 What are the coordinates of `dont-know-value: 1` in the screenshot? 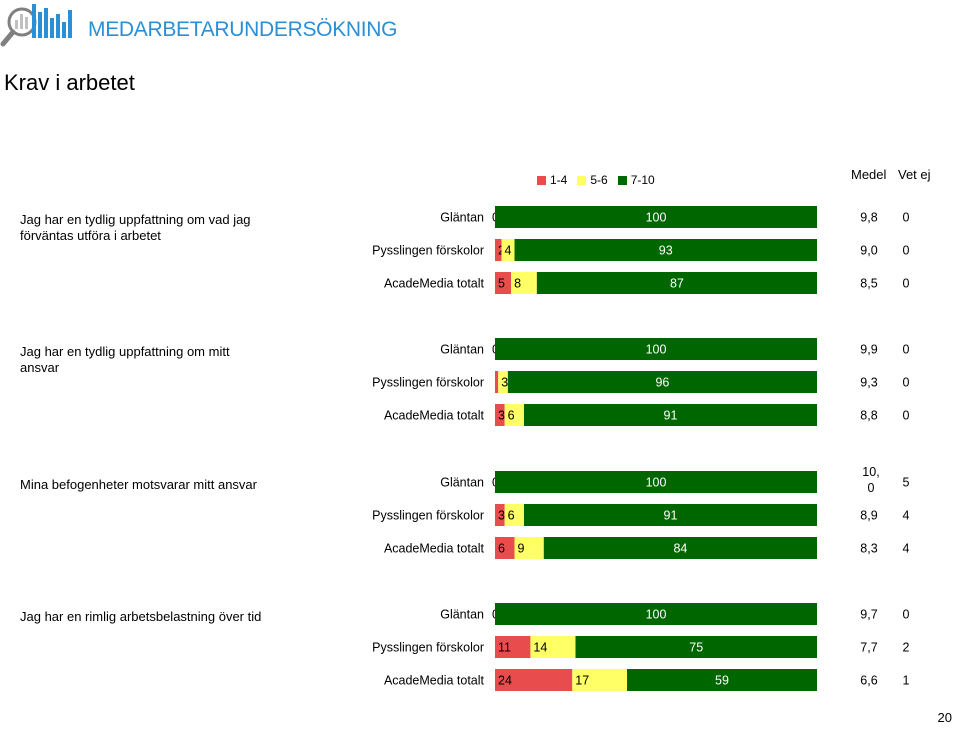 It's located at (906, 681).